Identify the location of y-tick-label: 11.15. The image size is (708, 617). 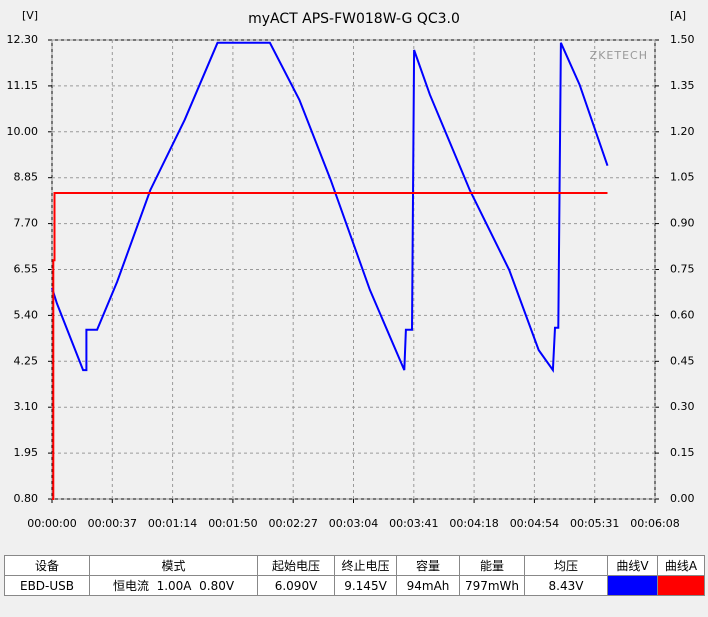
(23, 85).